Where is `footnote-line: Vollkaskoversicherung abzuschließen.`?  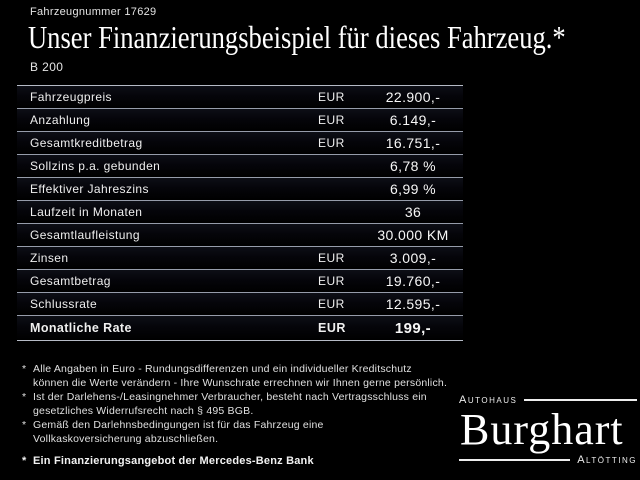 footnote-line: Vollkaskoversicherung abzuschließen. is located at coordinates (126, 439).